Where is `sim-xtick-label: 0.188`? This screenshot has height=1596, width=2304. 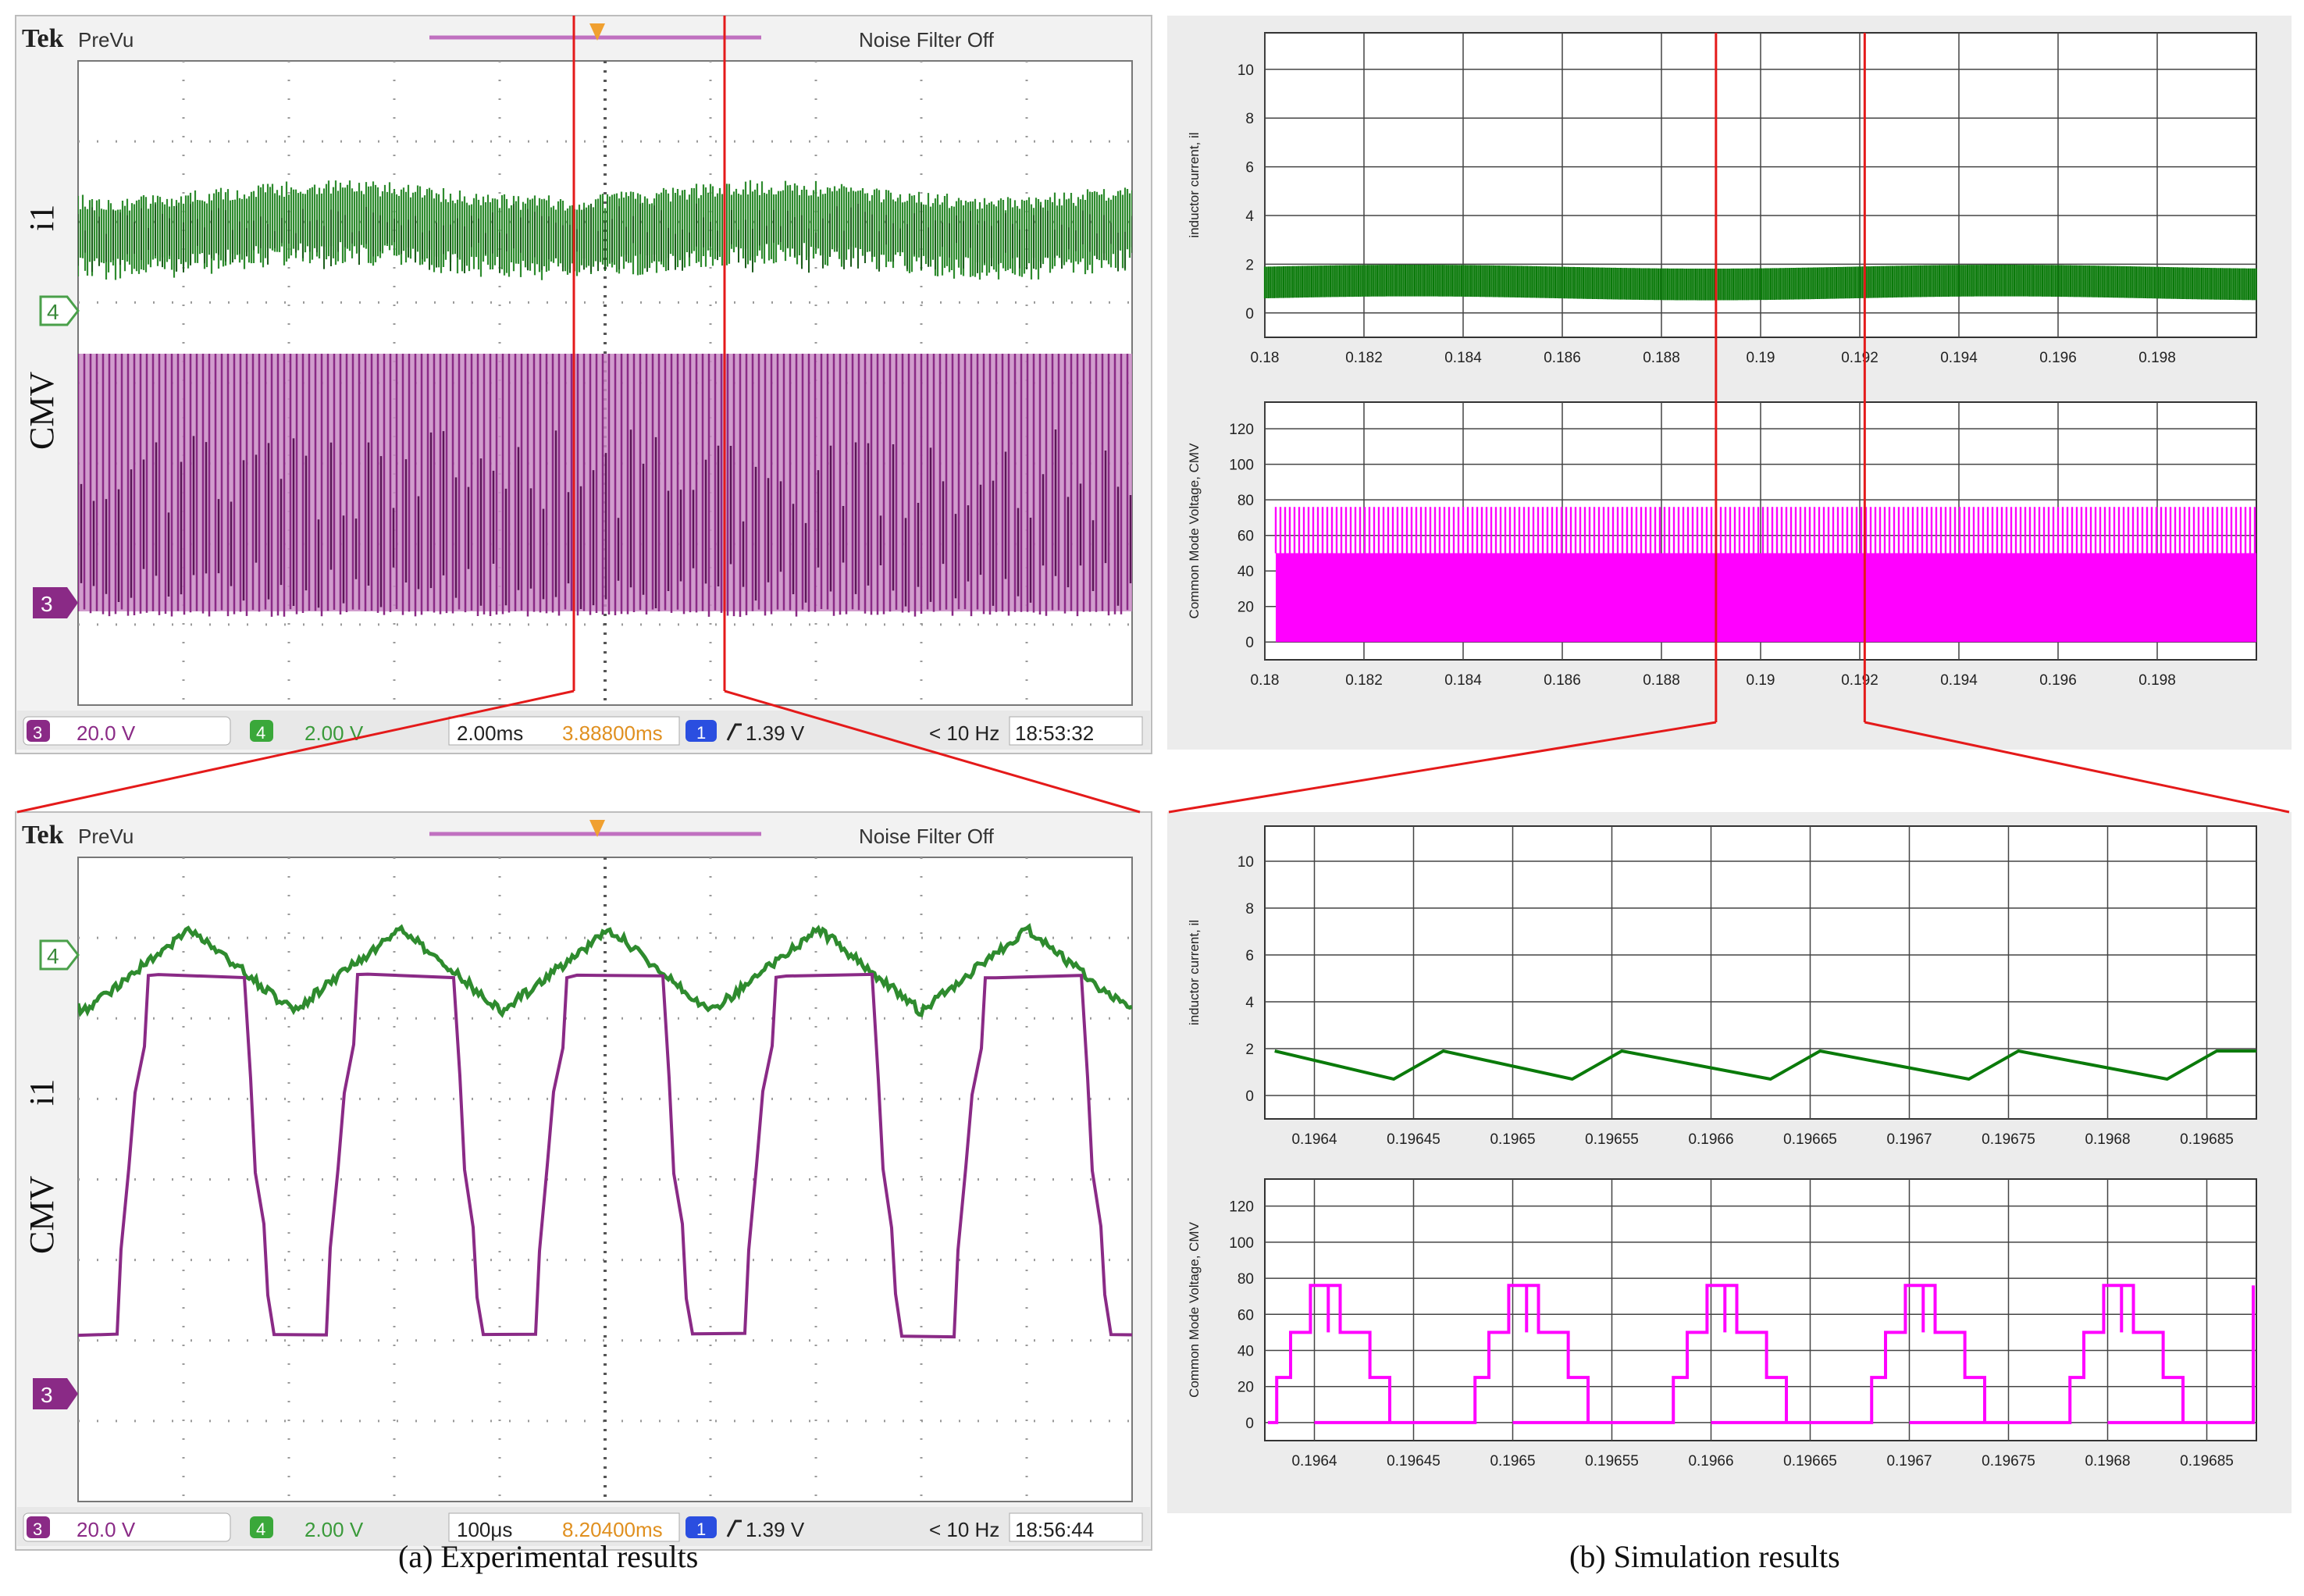 sim-xtick-label: 0.188 is located at coordinates (1661, 358).